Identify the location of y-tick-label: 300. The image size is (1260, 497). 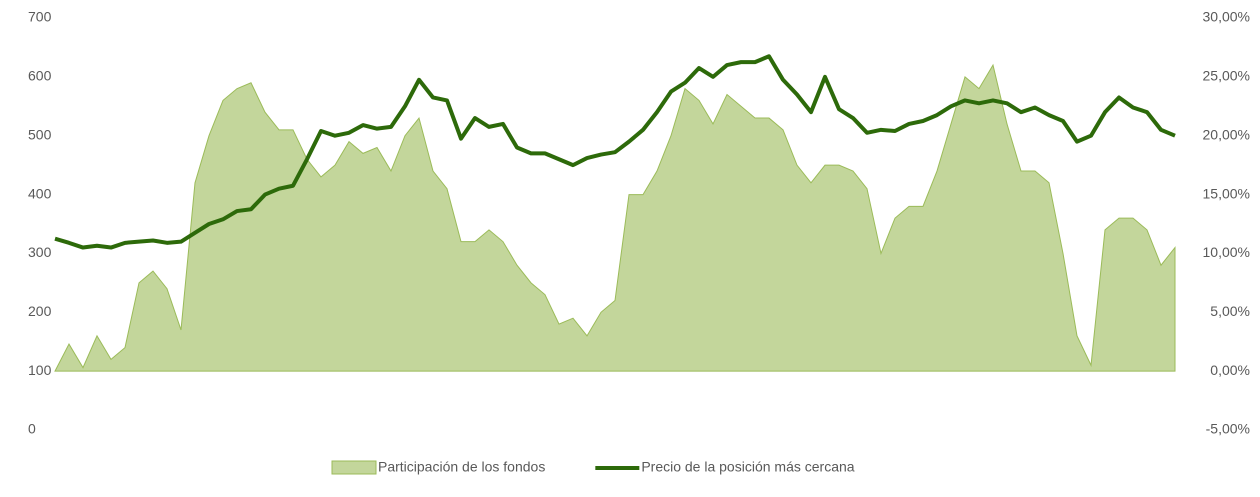
(40, 252).